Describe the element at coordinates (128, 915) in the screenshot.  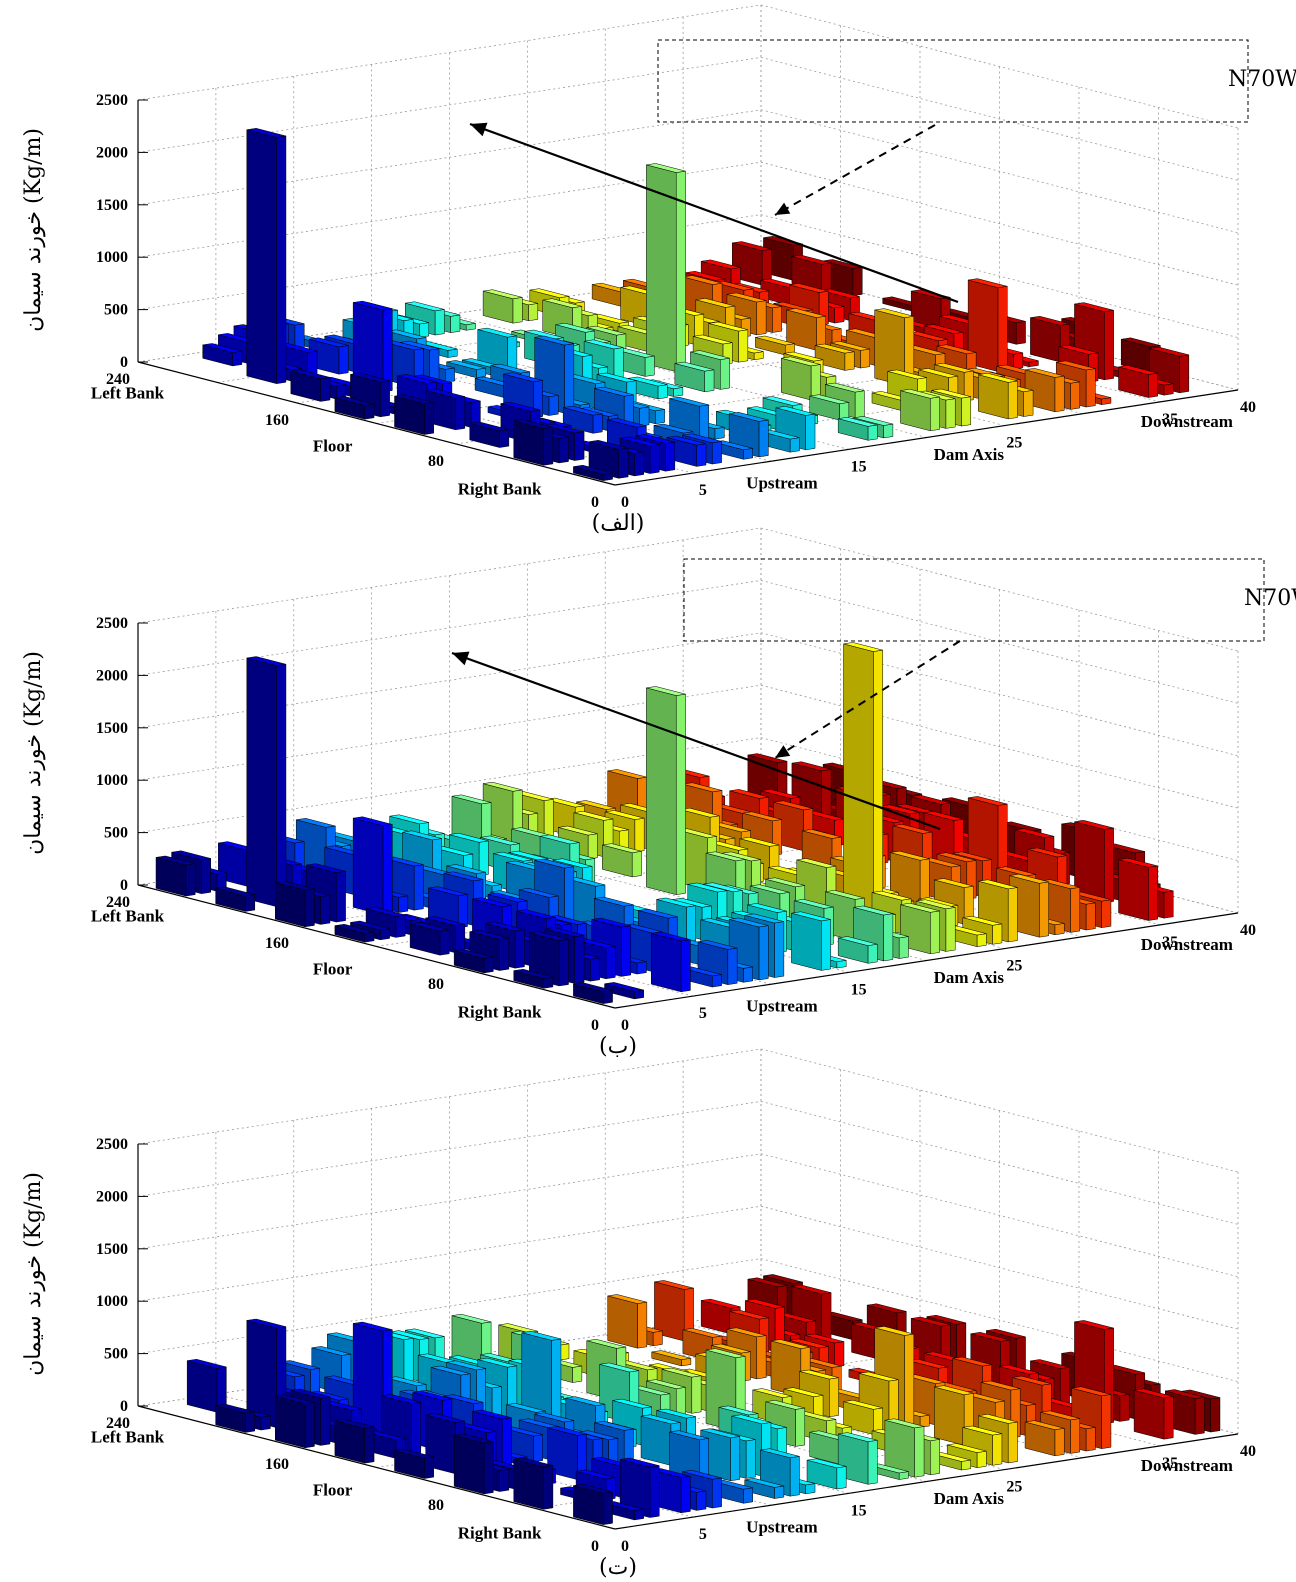
I see `y-region-label: Left Bank` at that location.